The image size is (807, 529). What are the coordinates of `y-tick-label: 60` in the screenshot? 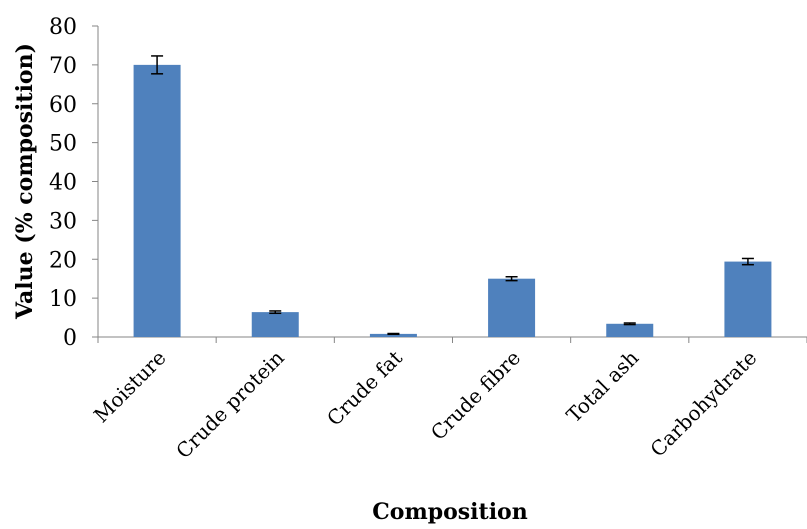 It's located at (63, 105).